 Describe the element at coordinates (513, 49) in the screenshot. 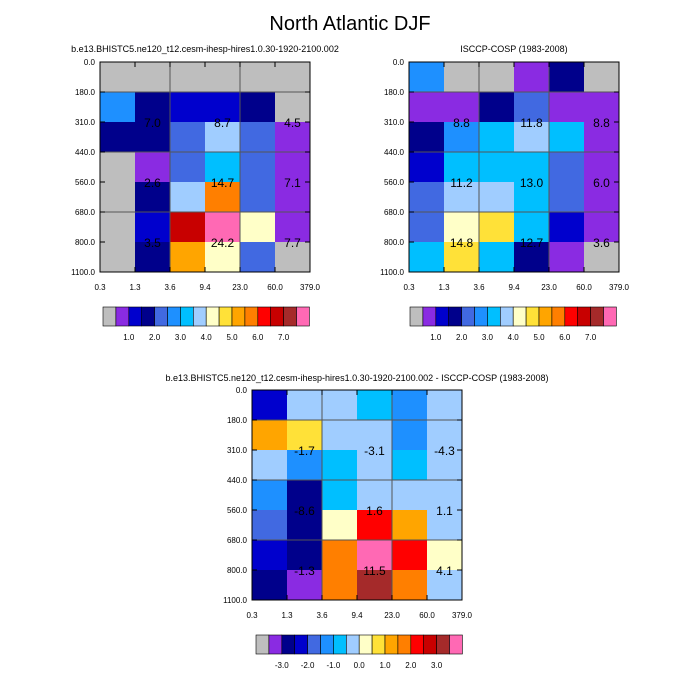

I see `chart-title: ISCCP-COSP (1983-2008)` at that location.